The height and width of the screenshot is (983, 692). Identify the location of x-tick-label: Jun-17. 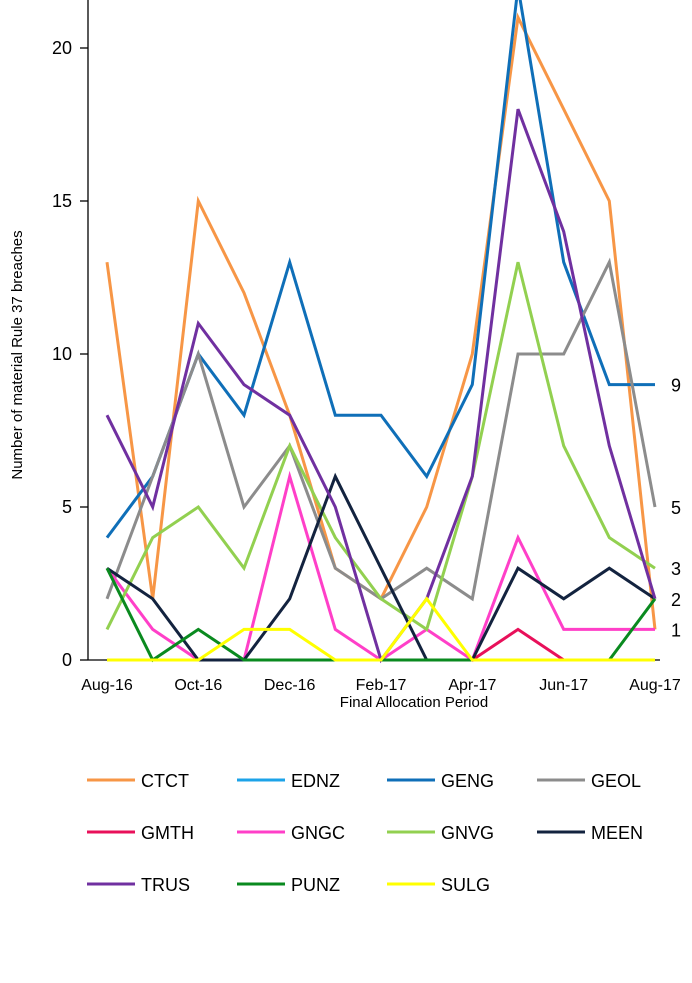
(563, 685).